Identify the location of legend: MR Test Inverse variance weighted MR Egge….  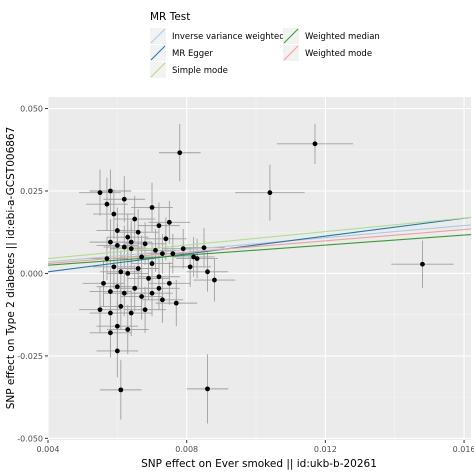
(265, 44).